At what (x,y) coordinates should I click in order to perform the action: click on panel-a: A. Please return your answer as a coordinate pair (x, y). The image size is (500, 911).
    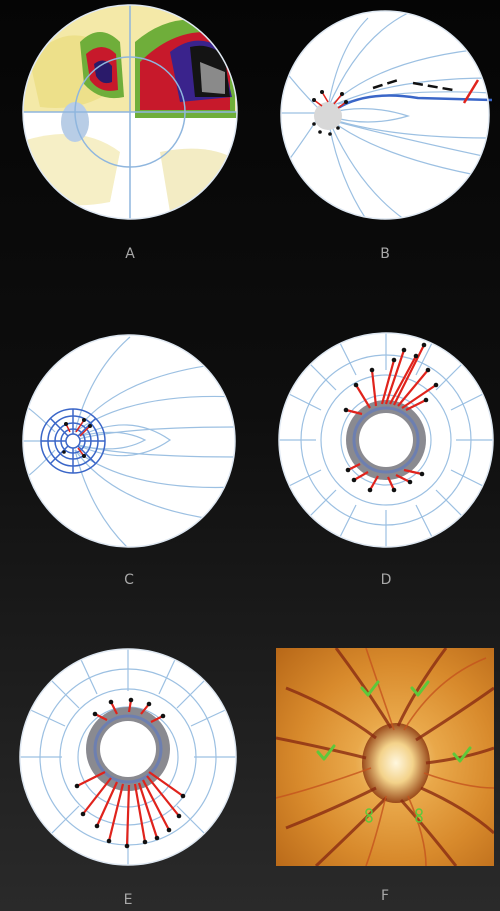
    Looking at the image, I should click on (130, 132).